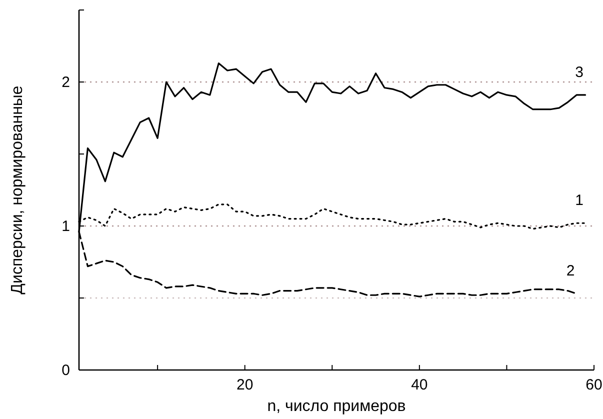 The width and height of the screenshot is (603, 419). Describe the element at coordinates (419, 385) in the screenshot. I see `x-tick-label: 40` at that location.